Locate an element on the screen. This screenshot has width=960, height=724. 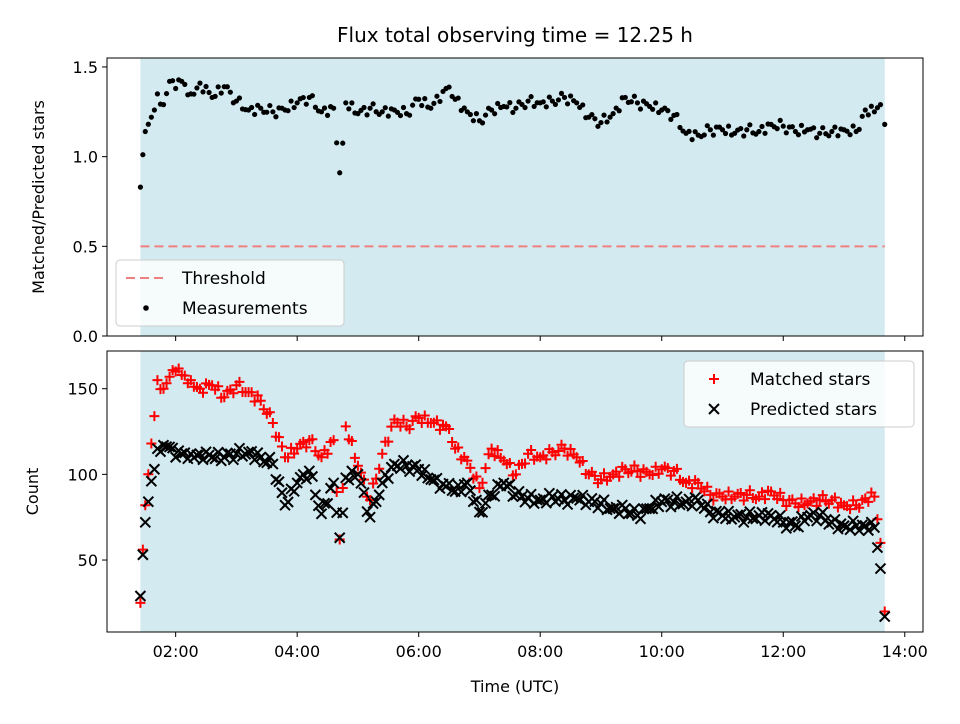
legend-label: Threshold is located at coordinates (223, 279).